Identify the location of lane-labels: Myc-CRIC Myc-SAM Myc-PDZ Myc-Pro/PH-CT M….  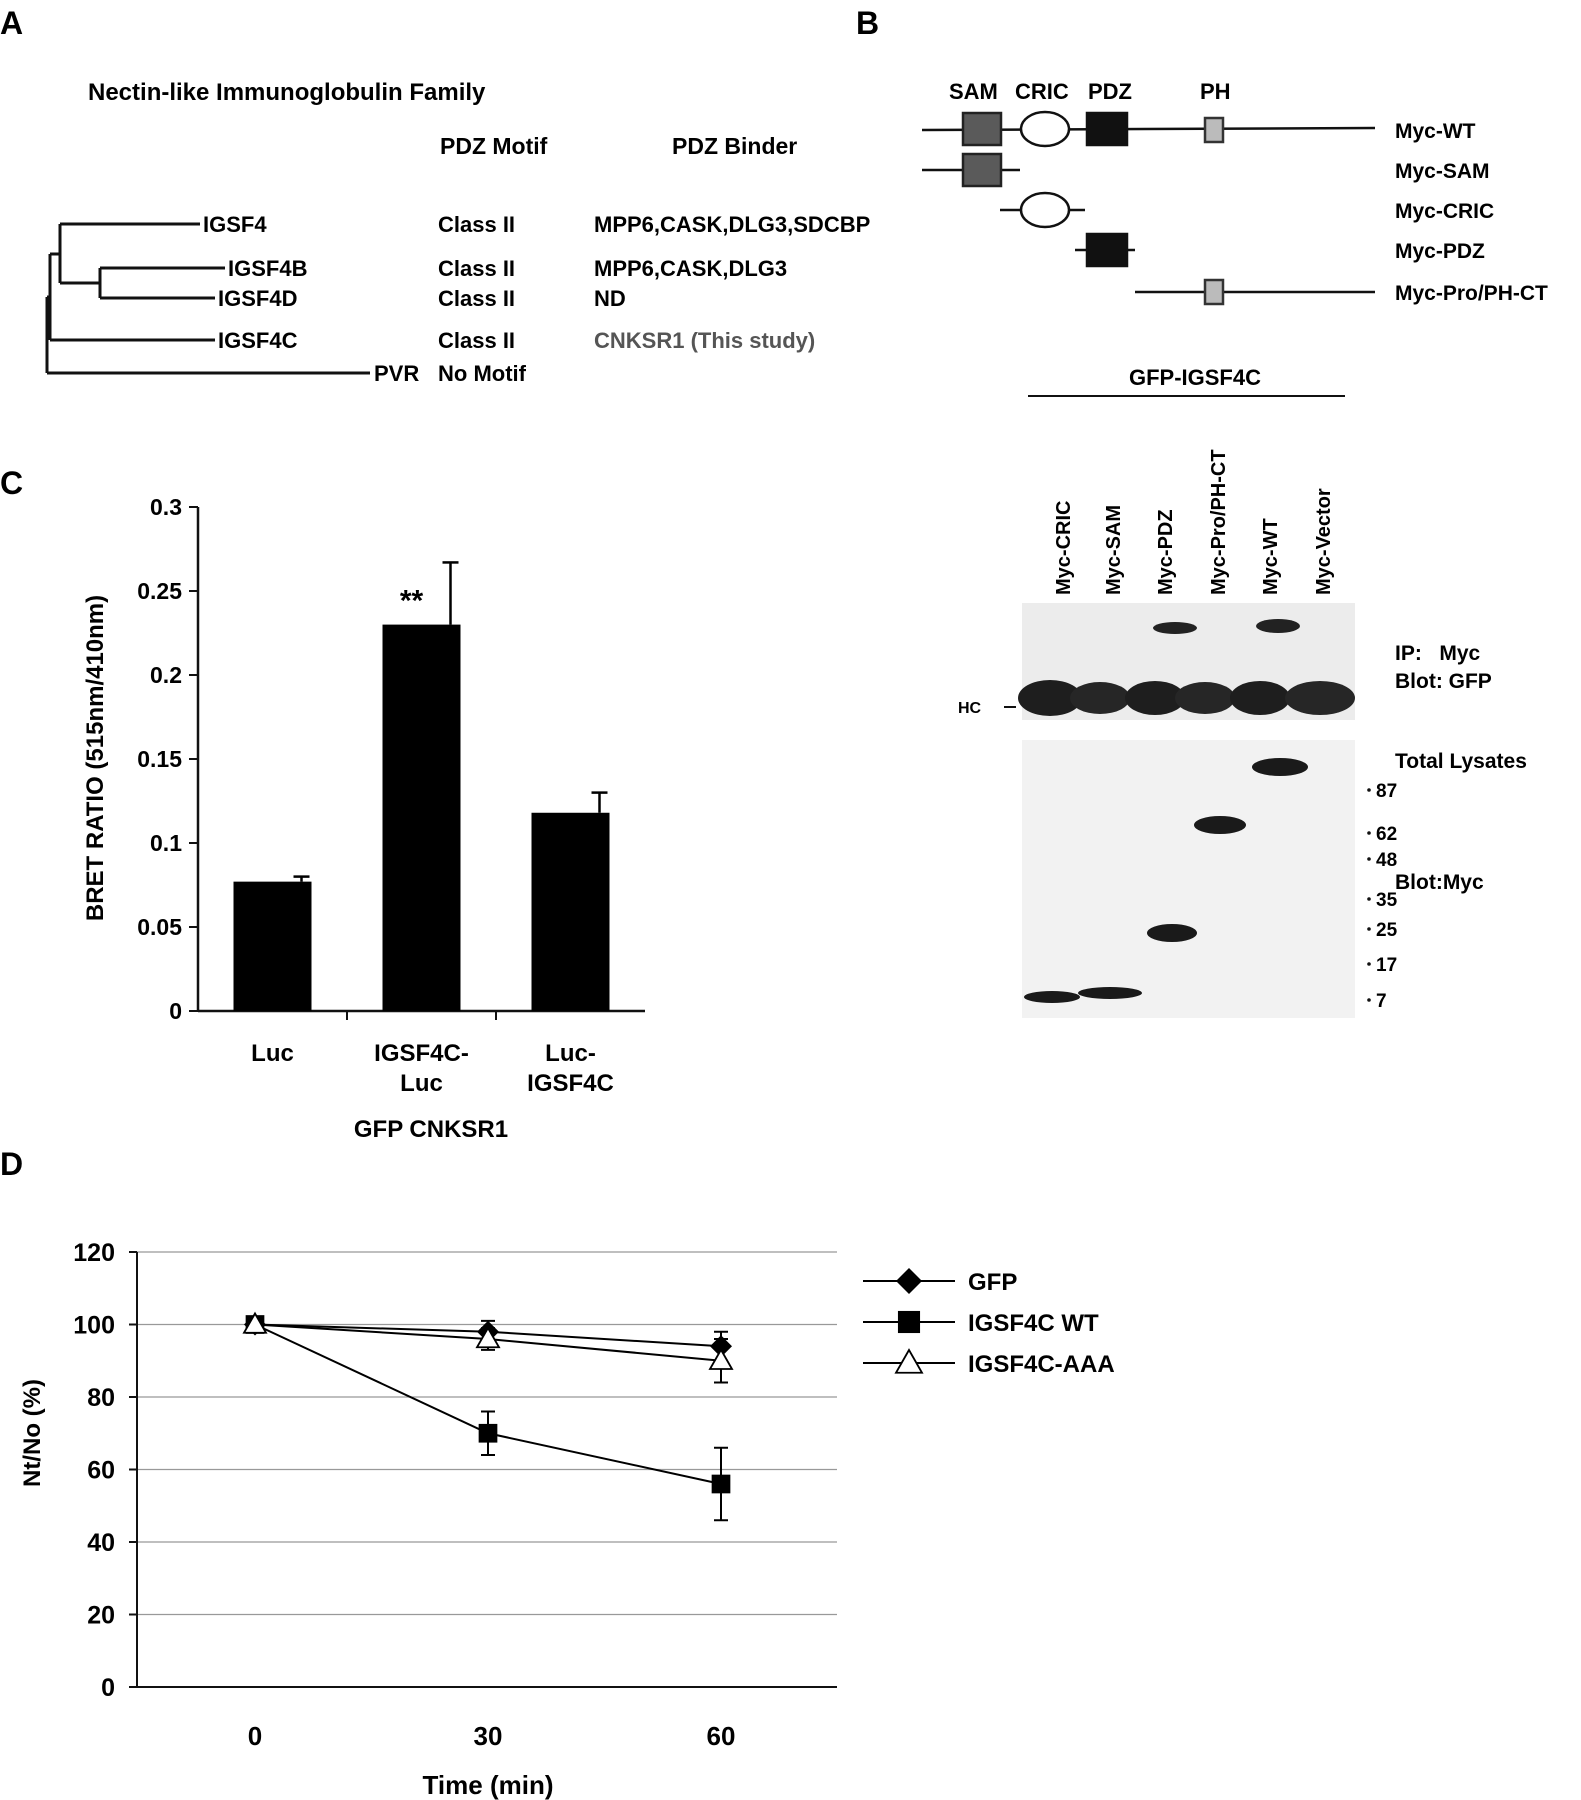
(1194, 522).